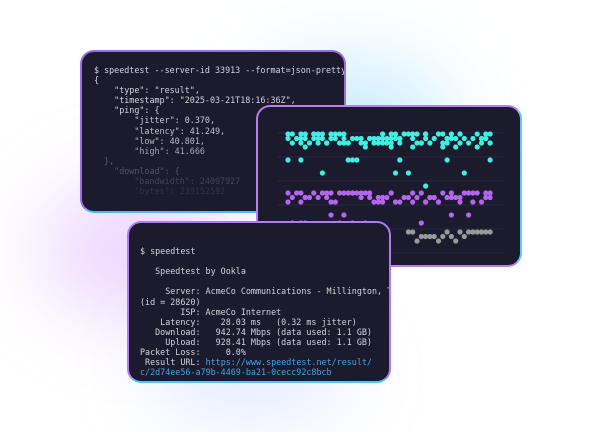 Image resolution: width=600 pixels, height=432 pixels. Describe the element at coordinates (104, 160) in the screenshot. I see `json-line: },` at that location.